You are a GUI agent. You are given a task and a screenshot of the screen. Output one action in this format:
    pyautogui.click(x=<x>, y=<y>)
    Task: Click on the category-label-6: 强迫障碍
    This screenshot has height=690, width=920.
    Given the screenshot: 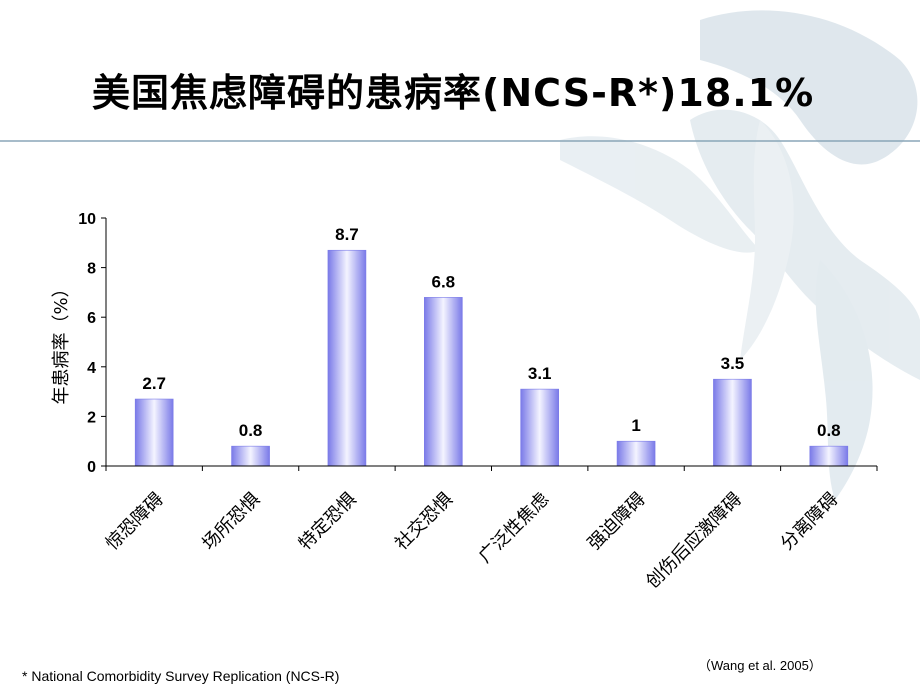 What is the action you would take?
    pyautogui.click(x=617, y=522)
    